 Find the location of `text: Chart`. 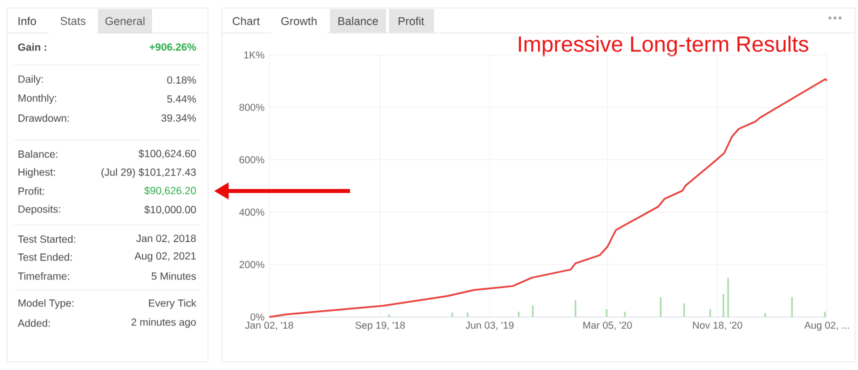

text: Chart is located at coordinates (246, 21).